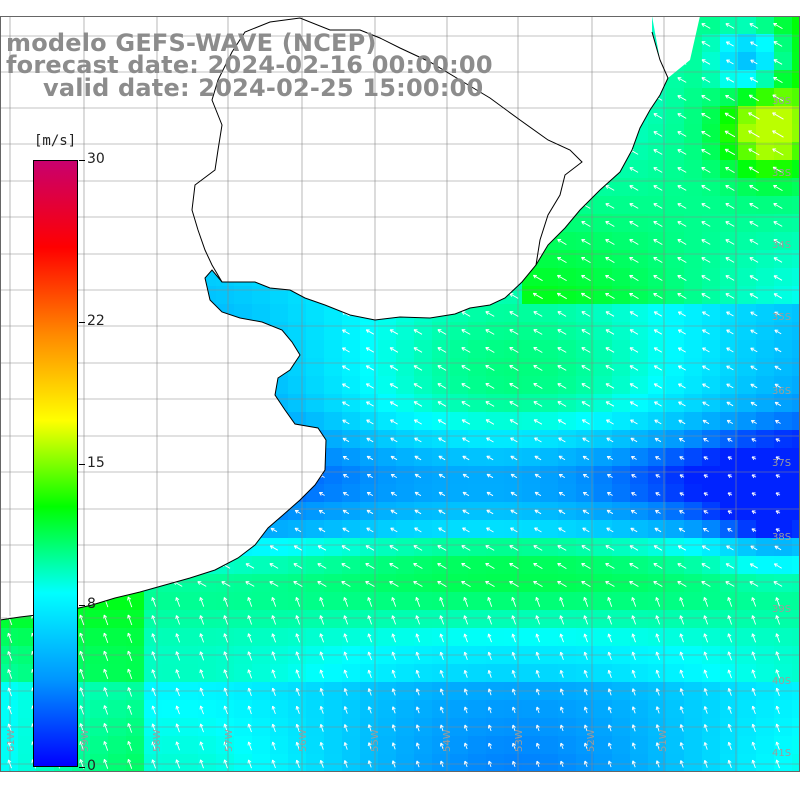 The height and width of the screenshot is (800, 800). What do you see at coordinates (82, 322) in the screenshot?
I see `colorbar-tick-mark` at bounding box center [82, 322].